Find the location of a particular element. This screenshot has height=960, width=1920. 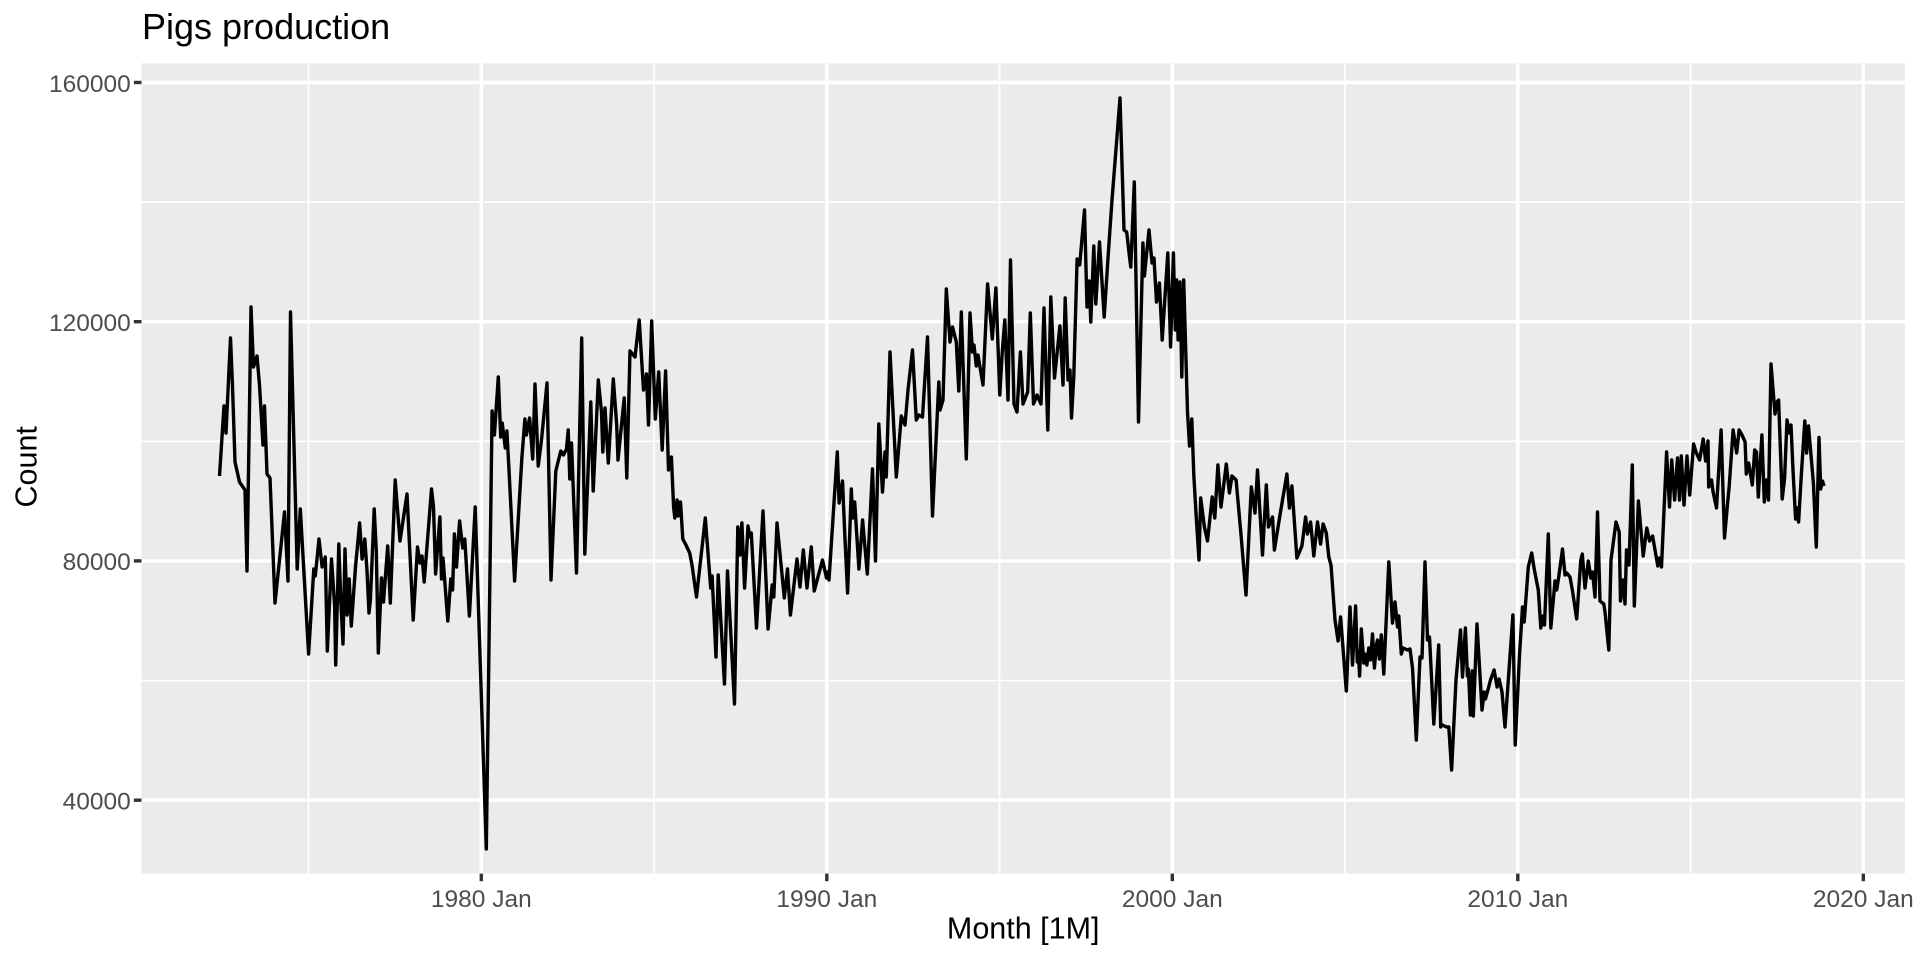

svg-text: 80000 is located at coordinates (97, 562).